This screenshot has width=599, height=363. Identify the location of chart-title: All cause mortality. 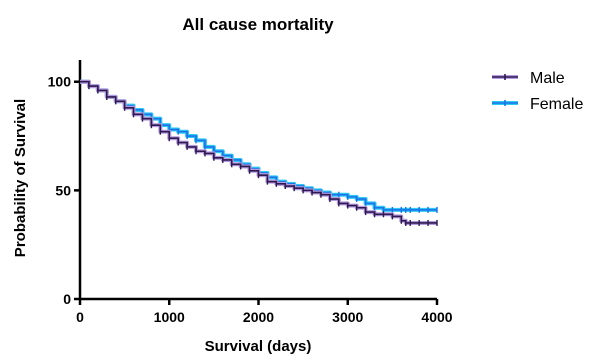
(258, 24).